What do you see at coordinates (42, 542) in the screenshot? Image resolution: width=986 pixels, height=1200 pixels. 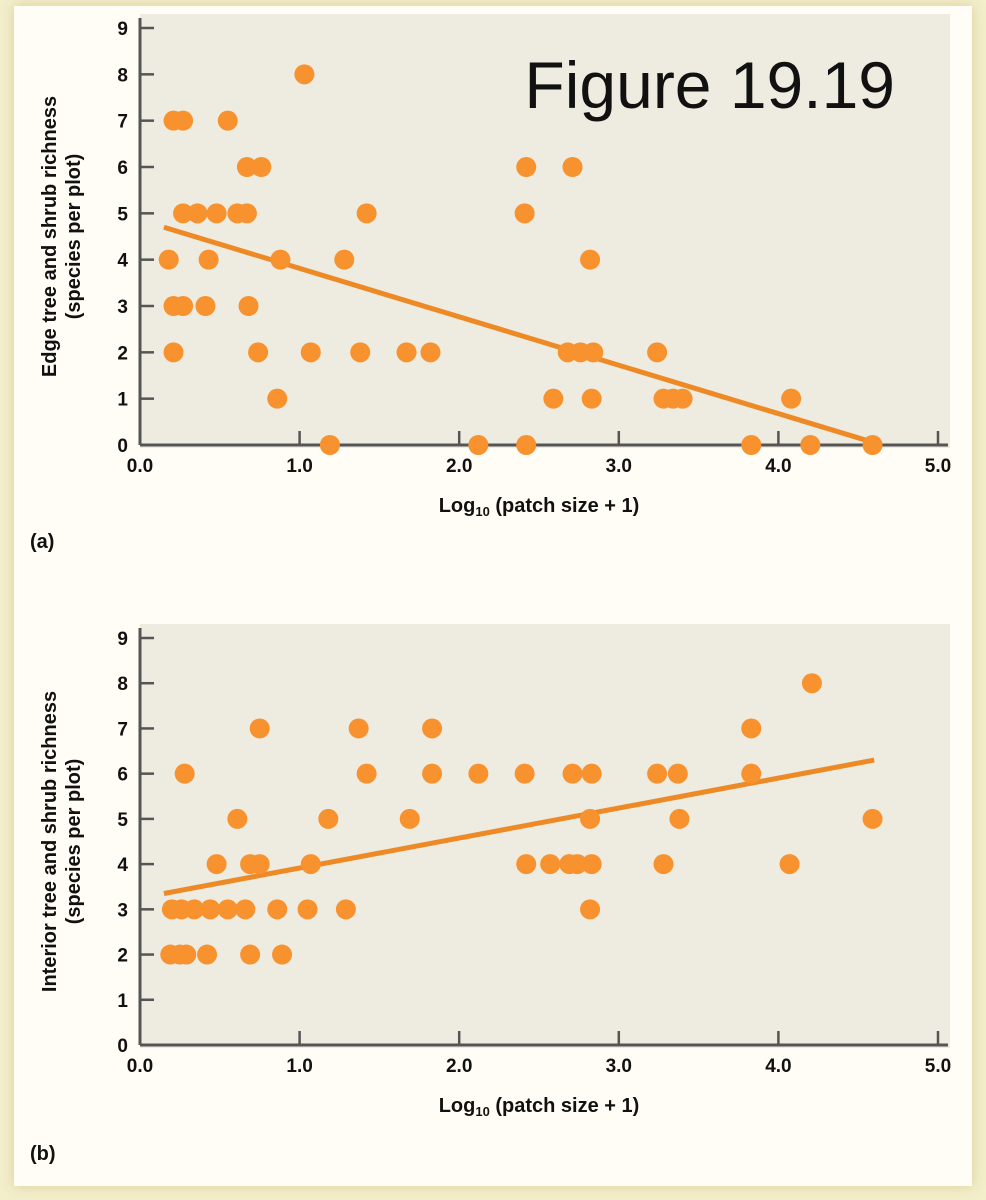 I see `panel-label: (a)` at bounding box center [42, 542].